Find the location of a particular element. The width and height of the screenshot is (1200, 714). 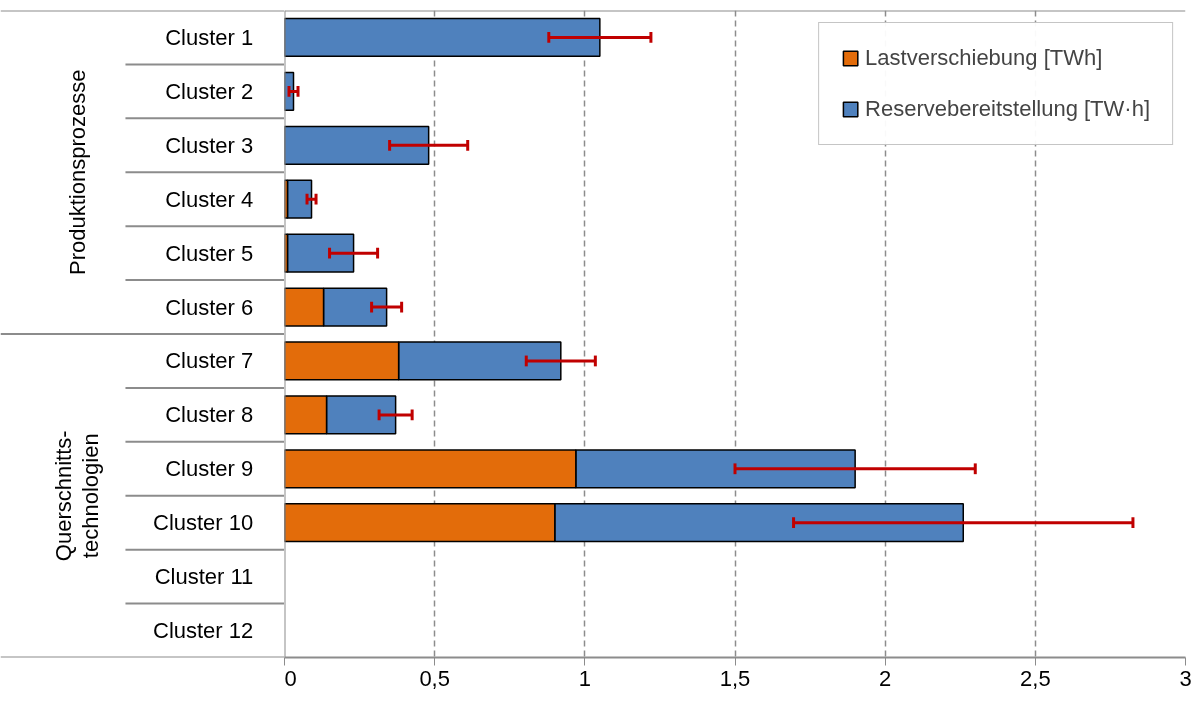

legend-label: Lastverschiebung [TWh] is located at coordinates (984, 58).